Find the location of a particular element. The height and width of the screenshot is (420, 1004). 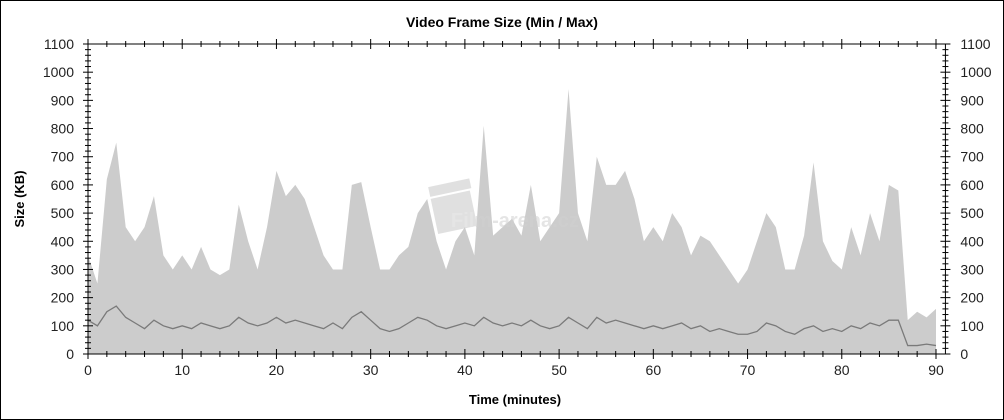

y-tick-label-right: 100 is located at coordinates (972, 326).